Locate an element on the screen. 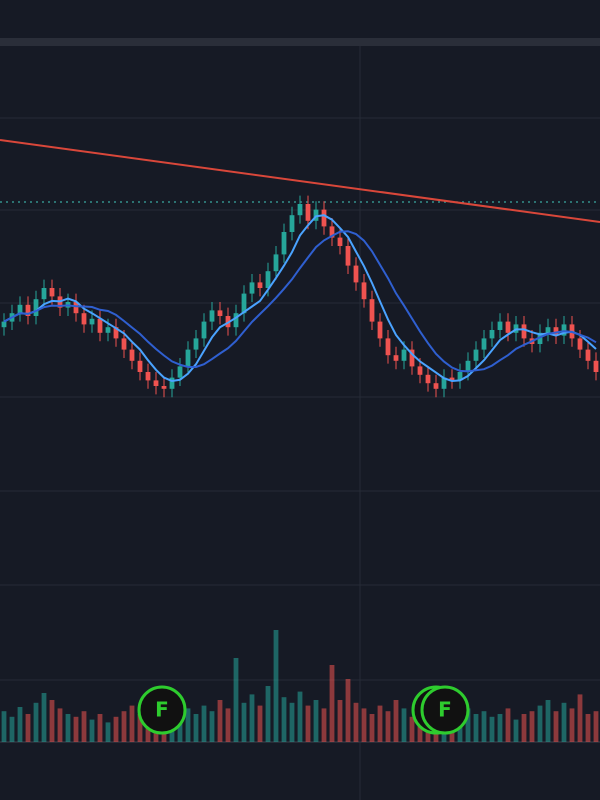  top-bar is located at coordinates (300, 42).